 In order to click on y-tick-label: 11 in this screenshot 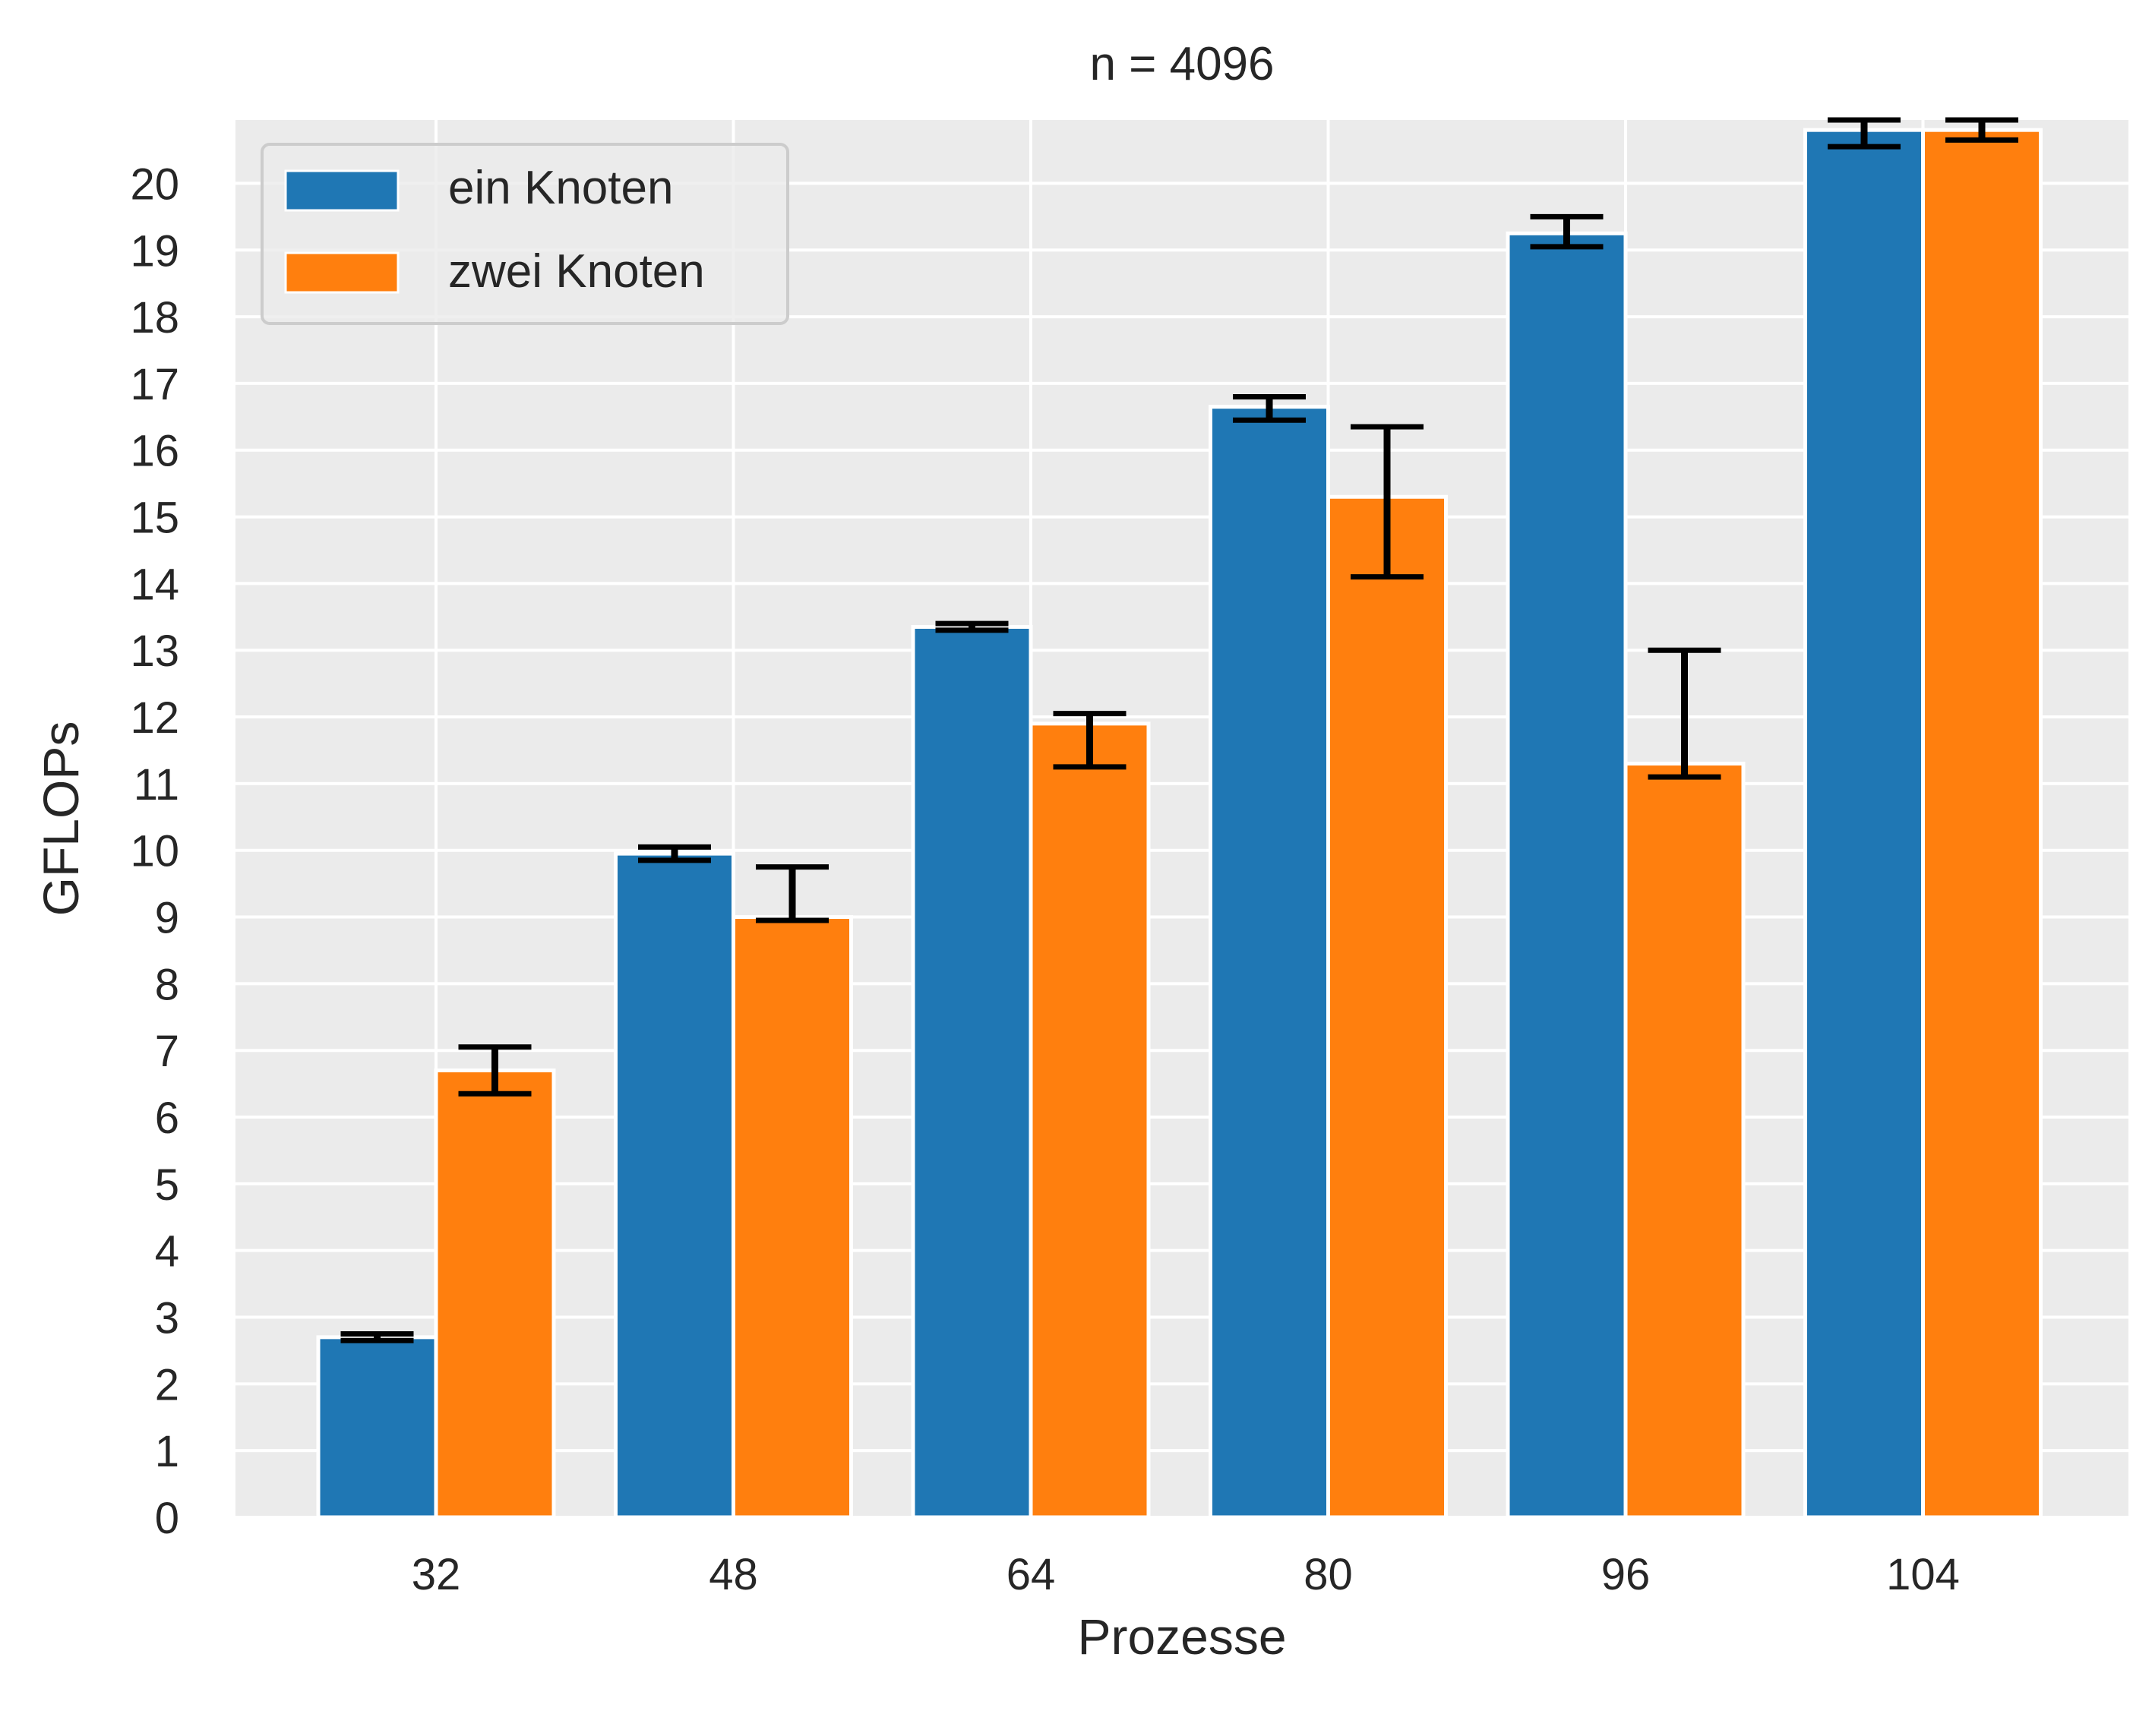, I will do `click(156, 785)`.